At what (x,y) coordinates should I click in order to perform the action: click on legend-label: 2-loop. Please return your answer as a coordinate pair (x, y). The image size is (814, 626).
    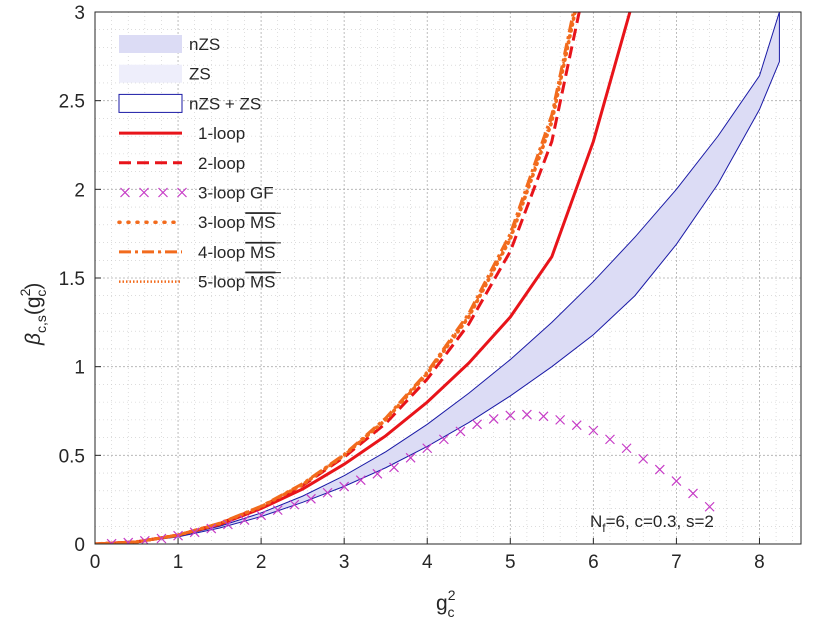
    Looking at the image, I should click on (221, 163).